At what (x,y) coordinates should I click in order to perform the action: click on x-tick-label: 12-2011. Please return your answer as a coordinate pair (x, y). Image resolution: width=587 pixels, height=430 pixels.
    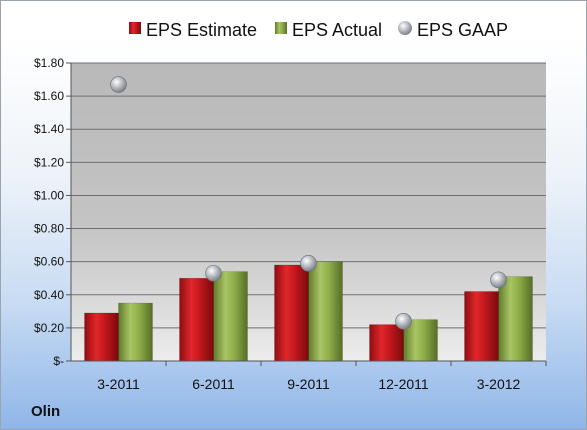
    Looking at the image, I should click on (403, 384).